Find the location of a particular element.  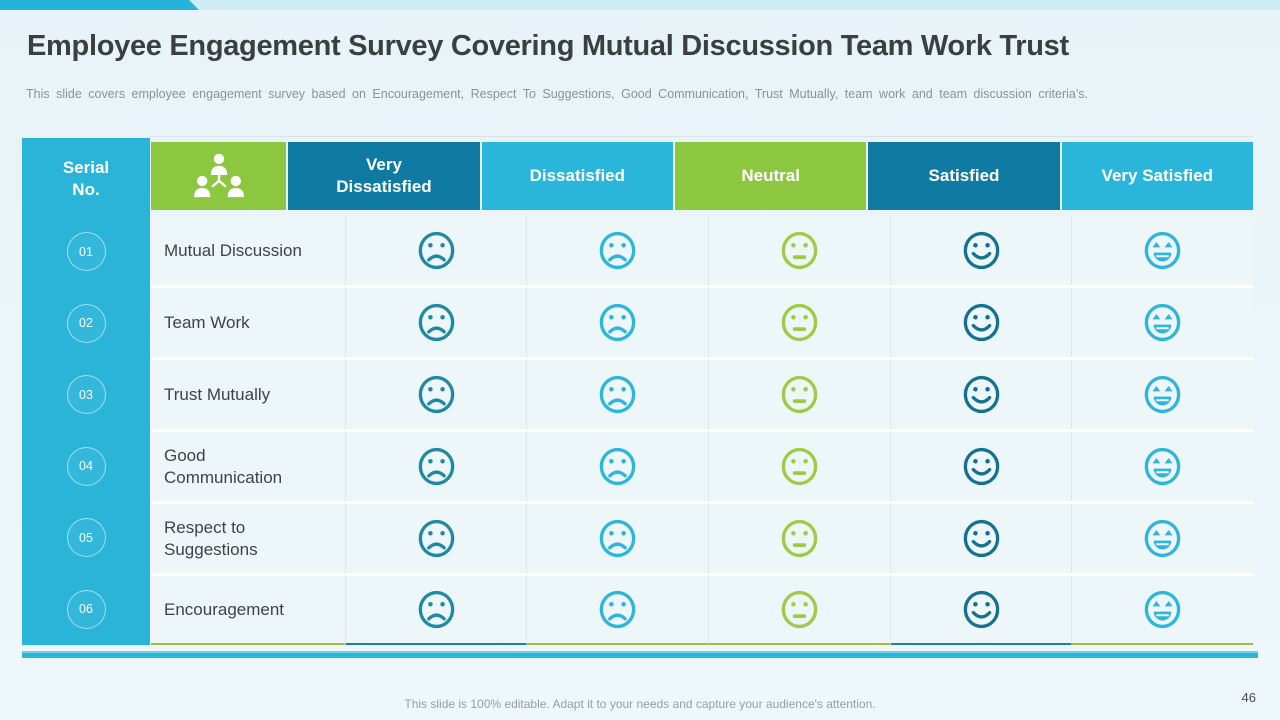

criteria-label-cell: Good Communication is located at coordinates (248, 466).